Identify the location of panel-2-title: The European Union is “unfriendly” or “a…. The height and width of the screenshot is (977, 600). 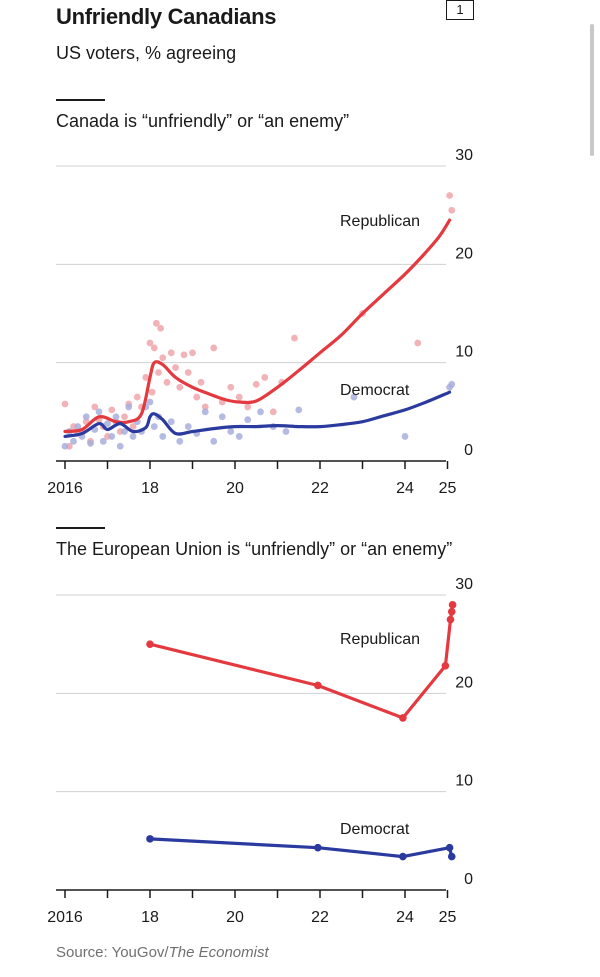
(254, 549).